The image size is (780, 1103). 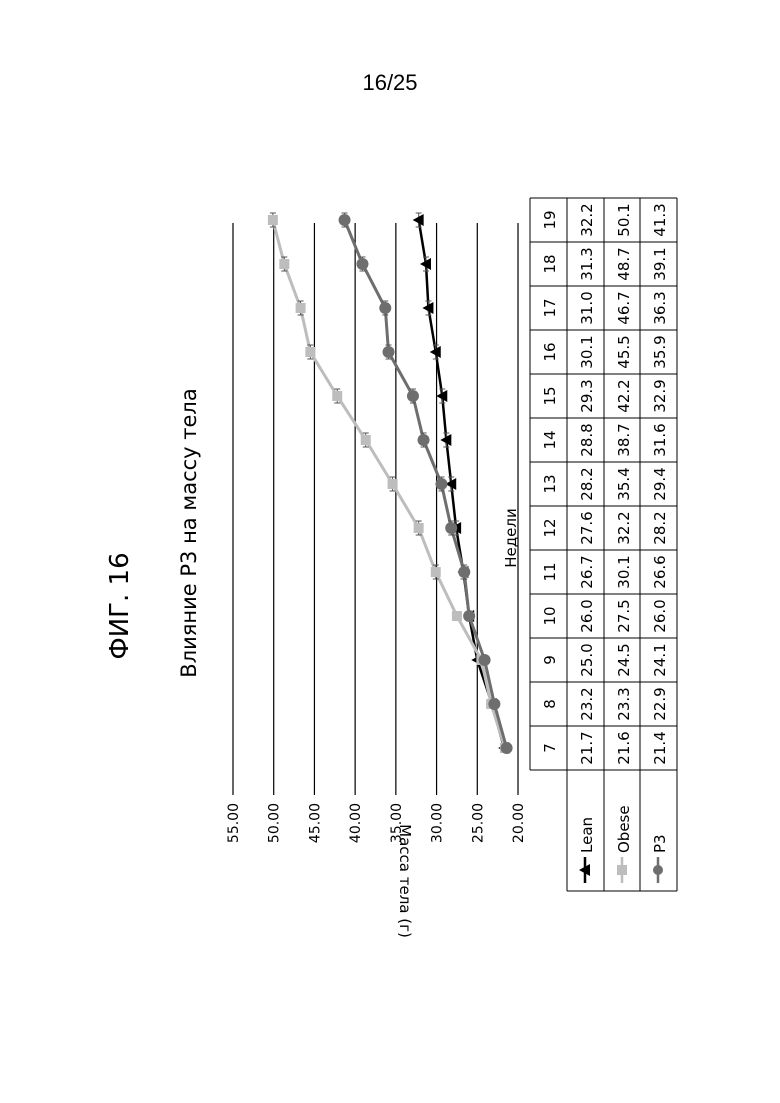 I want to click on table-cell: 21.6, so click(x=624, y=747).